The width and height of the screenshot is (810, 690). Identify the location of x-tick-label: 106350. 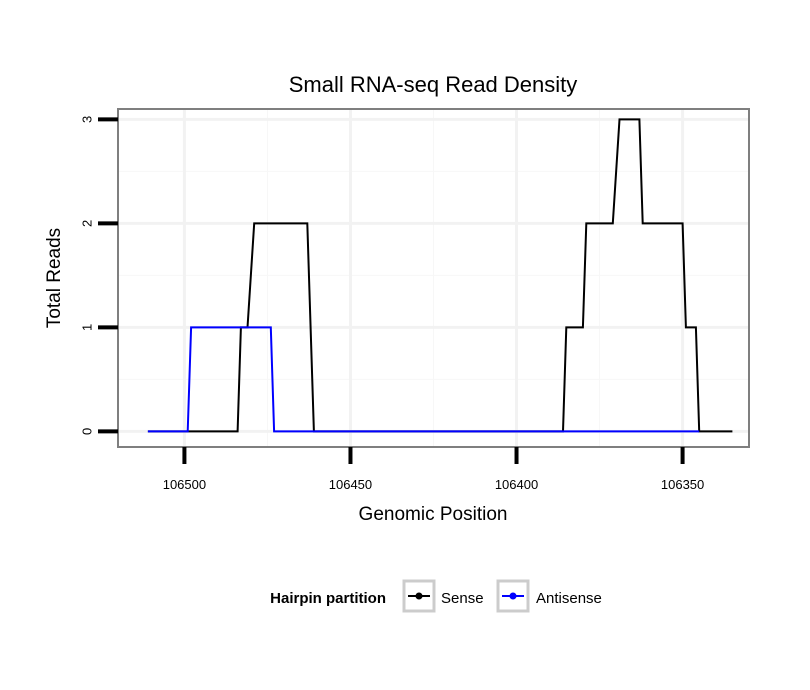
(682, 484).